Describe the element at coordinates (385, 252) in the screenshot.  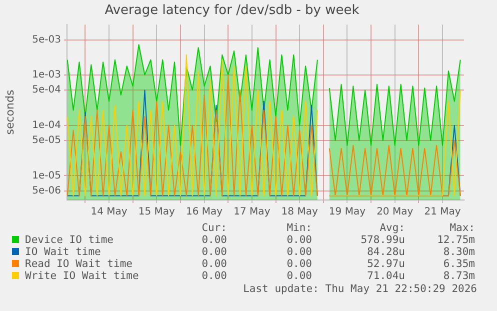
I see `text: 84.28u` at that location.